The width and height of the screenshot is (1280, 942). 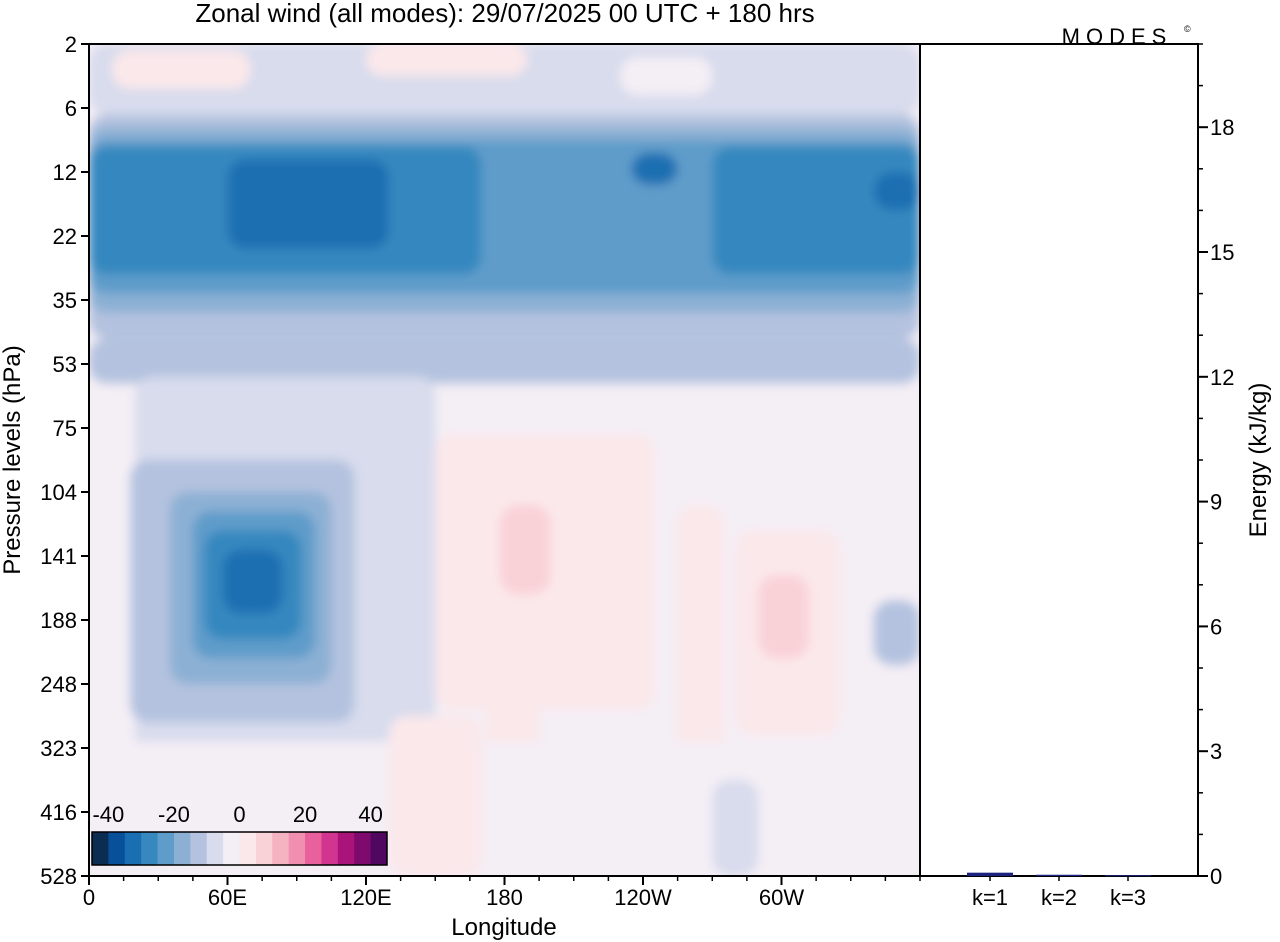 What do you see at coordinates (1216, 502) in the screenshot?
I see `energy-tick-label: 9` at bounding box center [1216, 502].